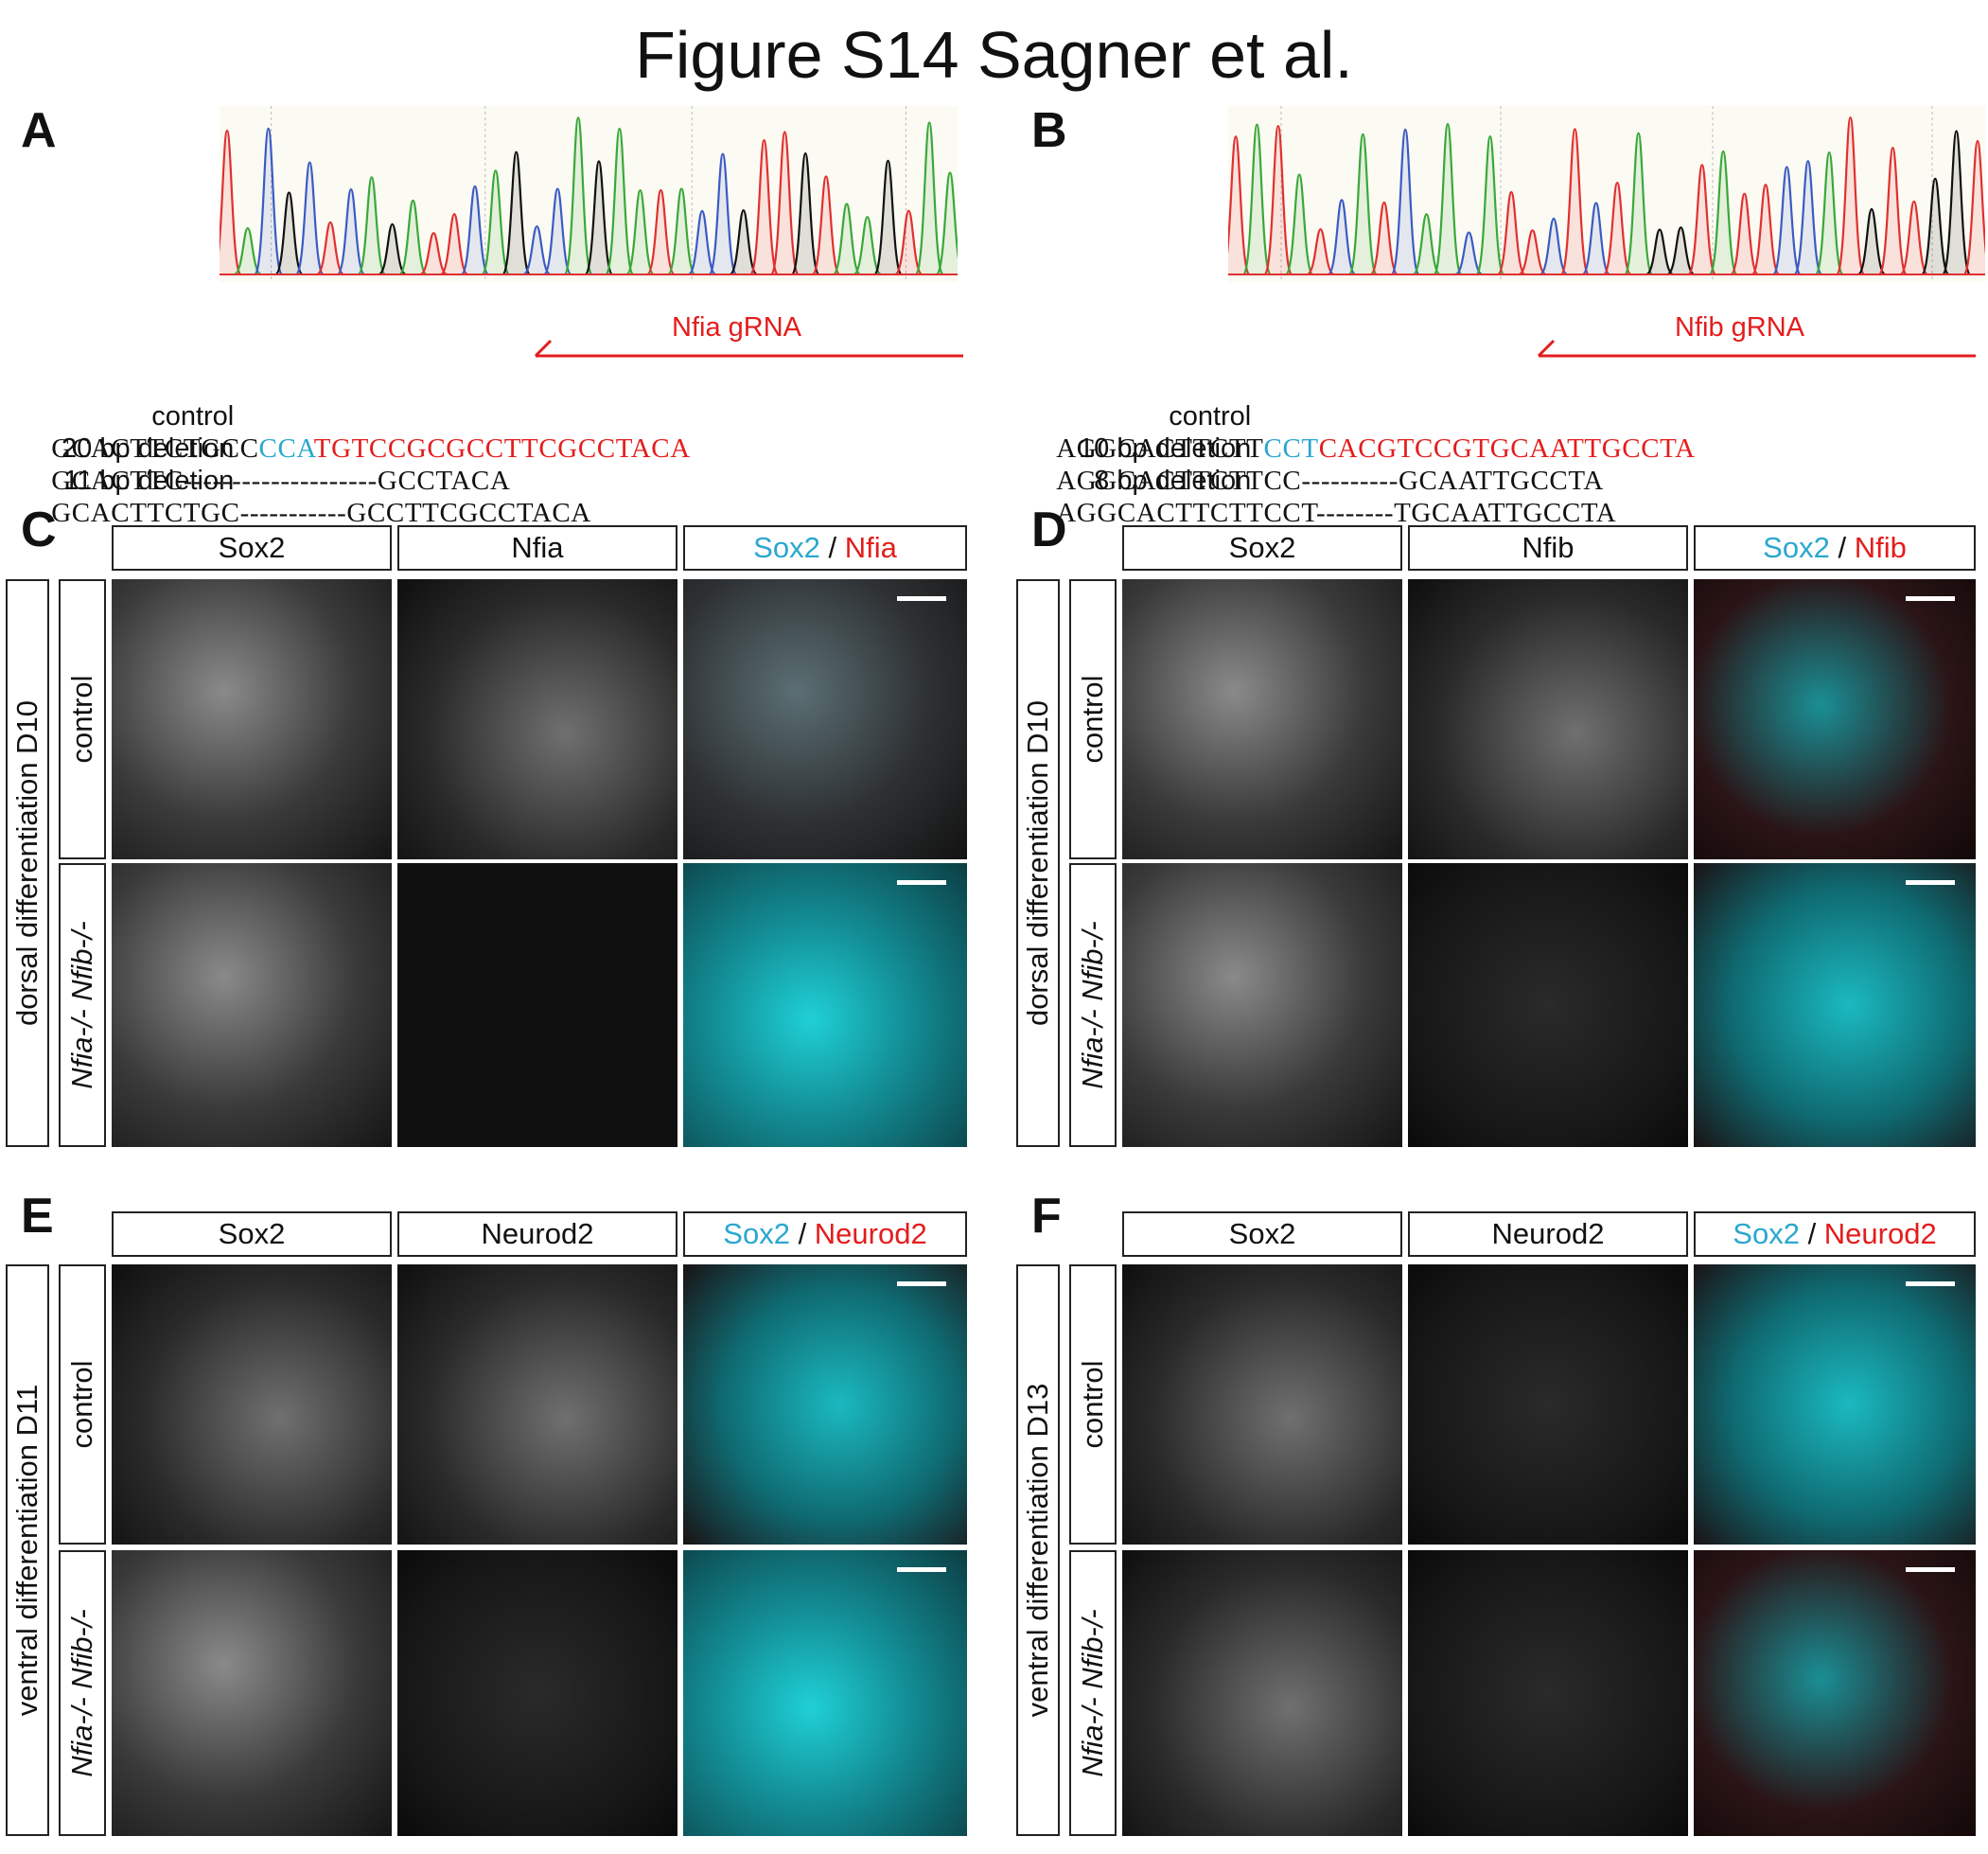 The width and height of the screenshot is (1988, 1854). I want to click on sequence-prefix: GCACTTCTGCC, so click(155, 448).